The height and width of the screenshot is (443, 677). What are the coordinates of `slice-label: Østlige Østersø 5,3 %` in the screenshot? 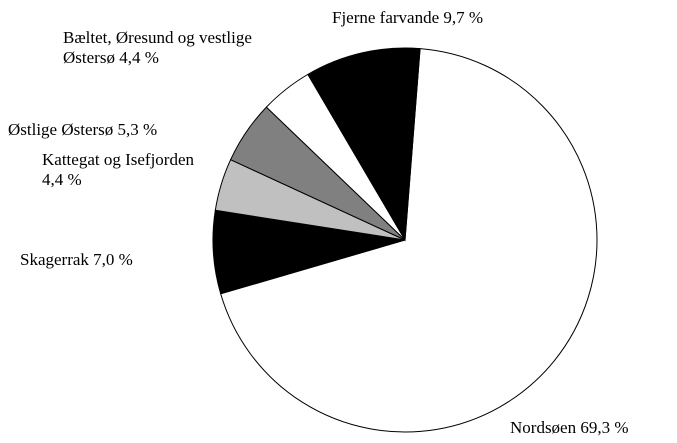 It's located at (123, 130).